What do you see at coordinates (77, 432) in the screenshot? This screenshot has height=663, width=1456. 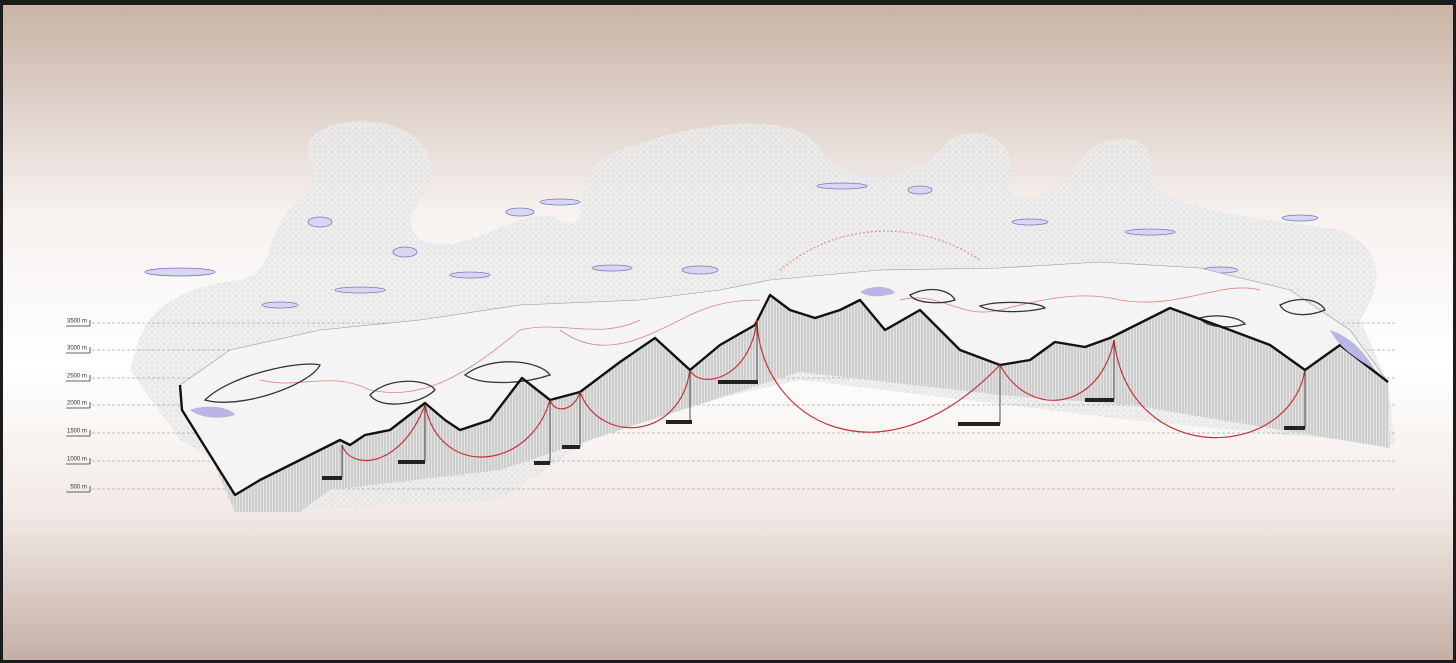 I see `elevation-label: 1500 m` at bounding box center [77, 432].